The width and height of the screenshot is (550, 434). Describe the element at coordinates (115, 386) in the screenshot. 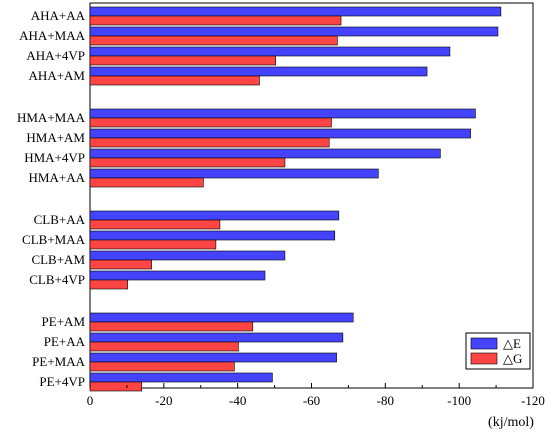

I see `bar-delta-g-pe-4vp` at that location.